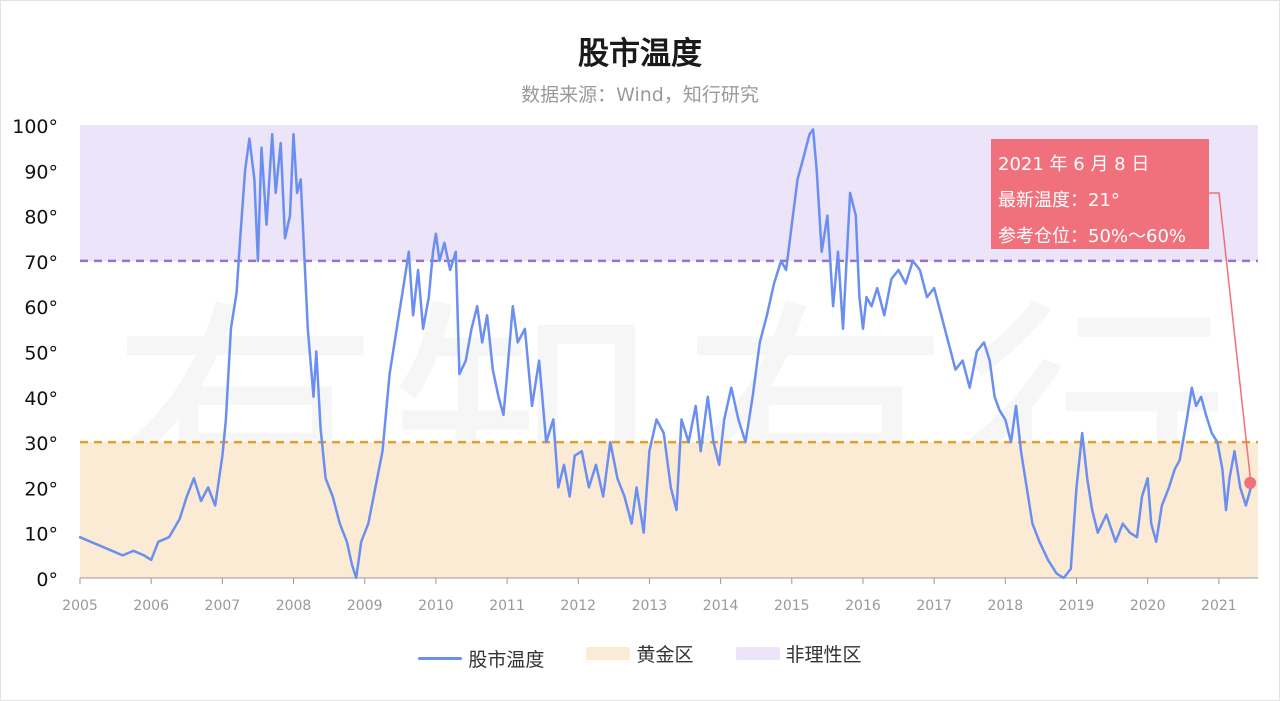 This screenshot has width=1280, height=701. I want to click on annotation-connector, so click(1230, 334).